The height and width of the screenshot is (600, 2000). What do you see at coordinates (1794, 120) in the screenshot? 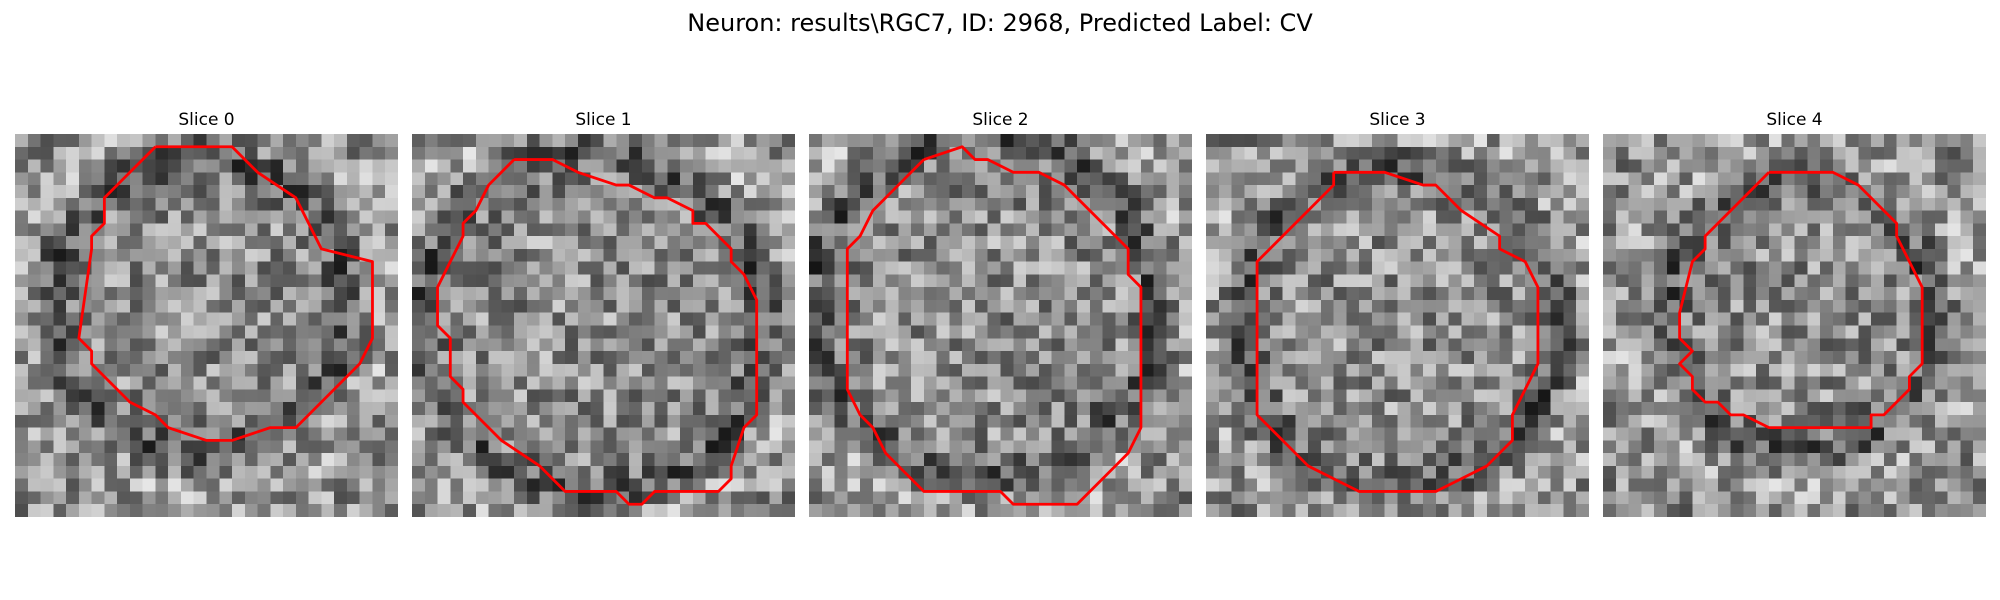
I see `slice-title: Slice 4` at bounding box center [1794, 120].